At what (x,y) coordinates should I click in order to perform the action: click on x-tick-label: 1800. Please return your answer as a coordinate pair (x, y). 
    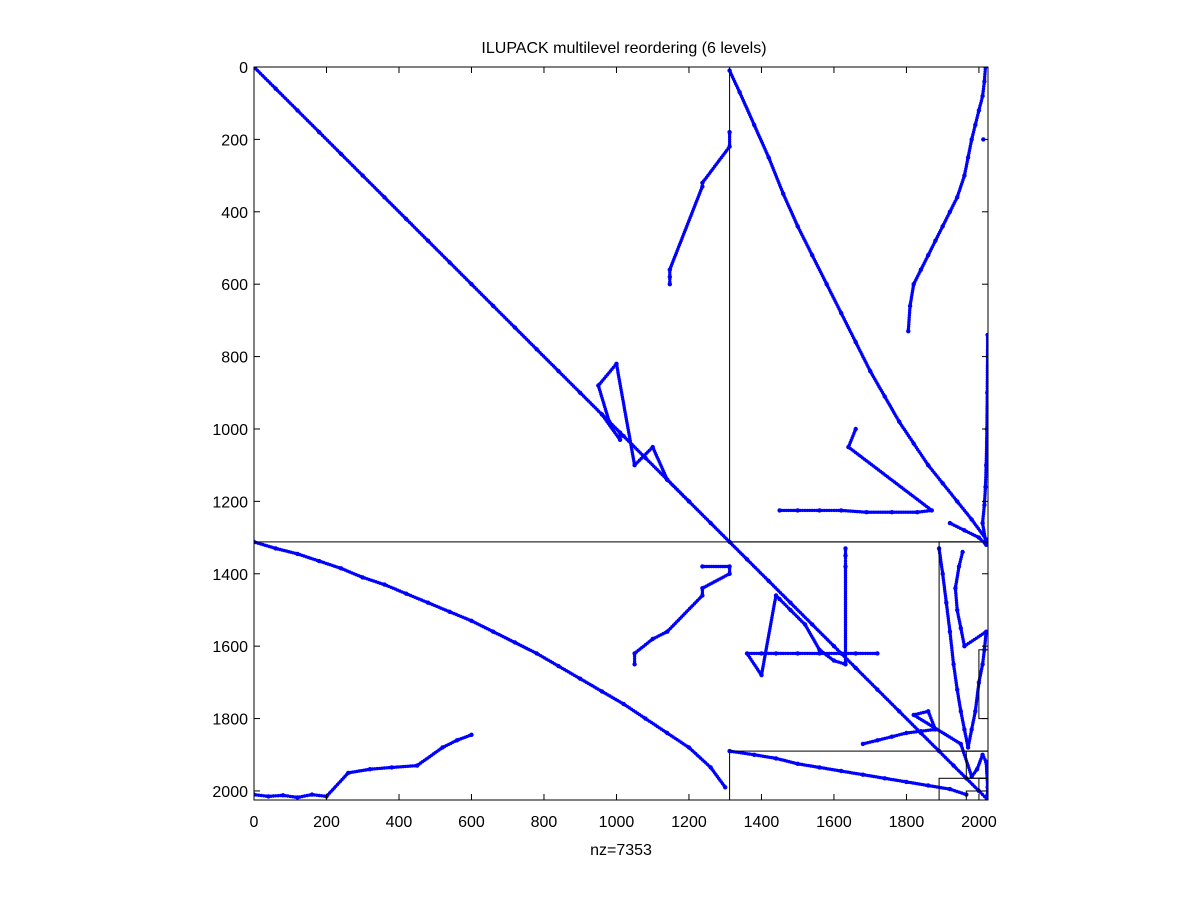
    Looking at the image, I should click on (907, 822).